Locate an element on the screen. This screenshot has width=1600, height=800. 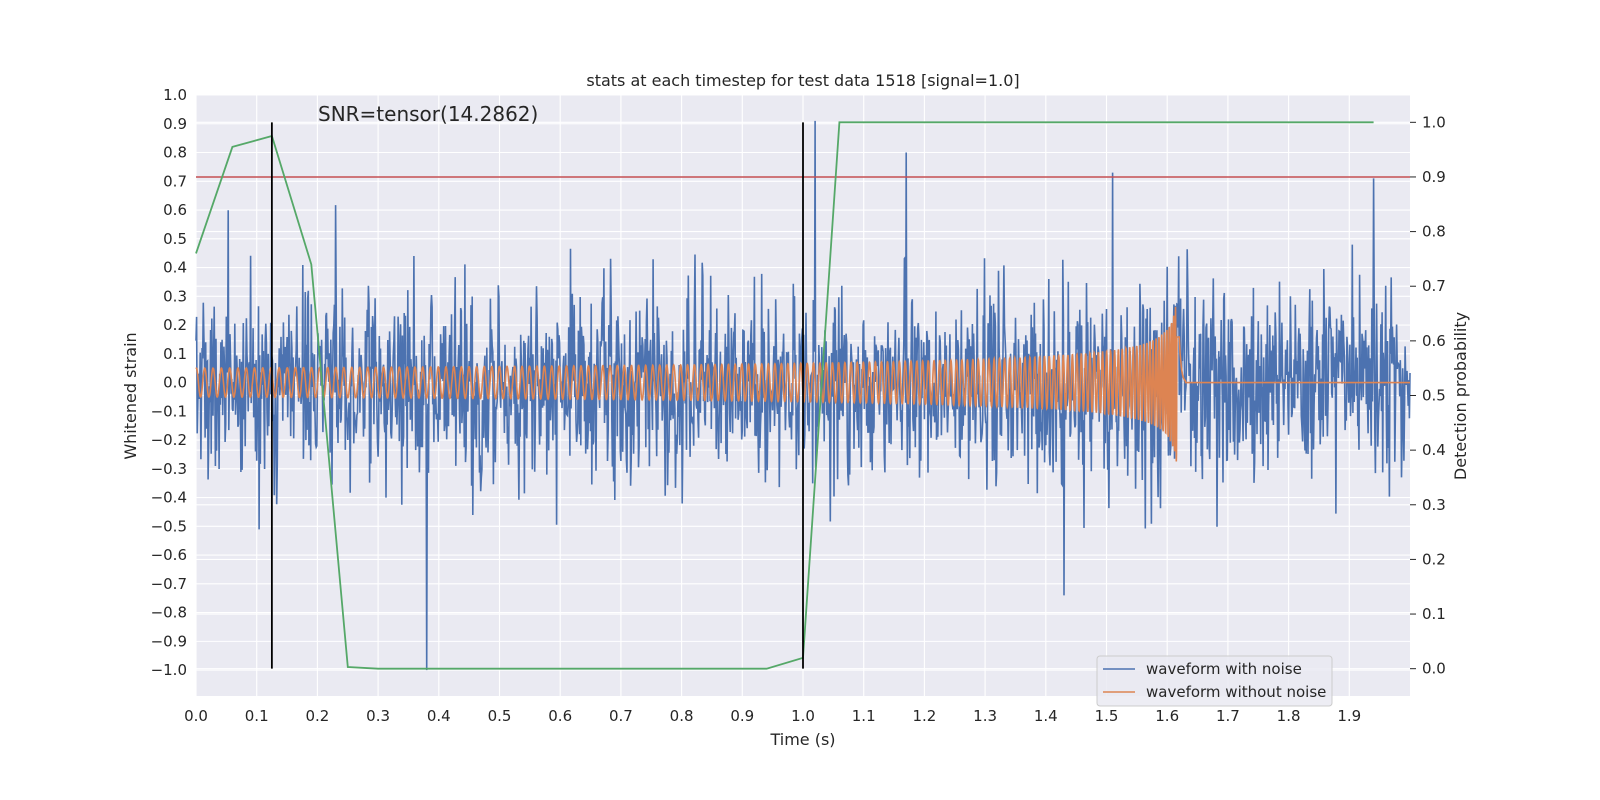
y-tick-label: 0.1 is located at coordinates (175, 354).